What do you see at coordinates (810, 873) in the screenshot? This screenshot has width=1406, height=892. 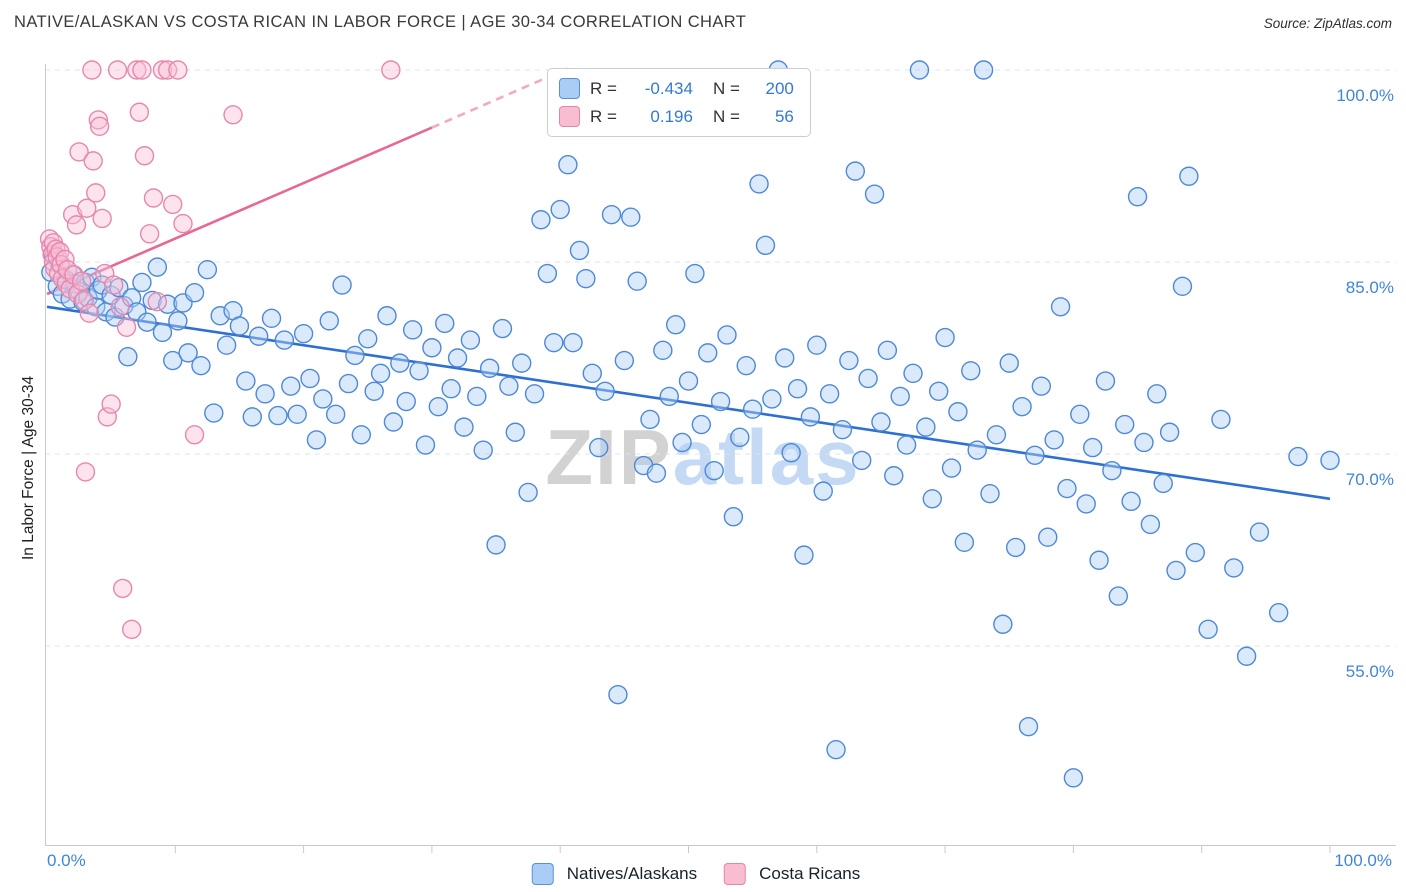 I see `costa-ricans-legend-label: Costa Ricans` at bounding box center [810, 873].